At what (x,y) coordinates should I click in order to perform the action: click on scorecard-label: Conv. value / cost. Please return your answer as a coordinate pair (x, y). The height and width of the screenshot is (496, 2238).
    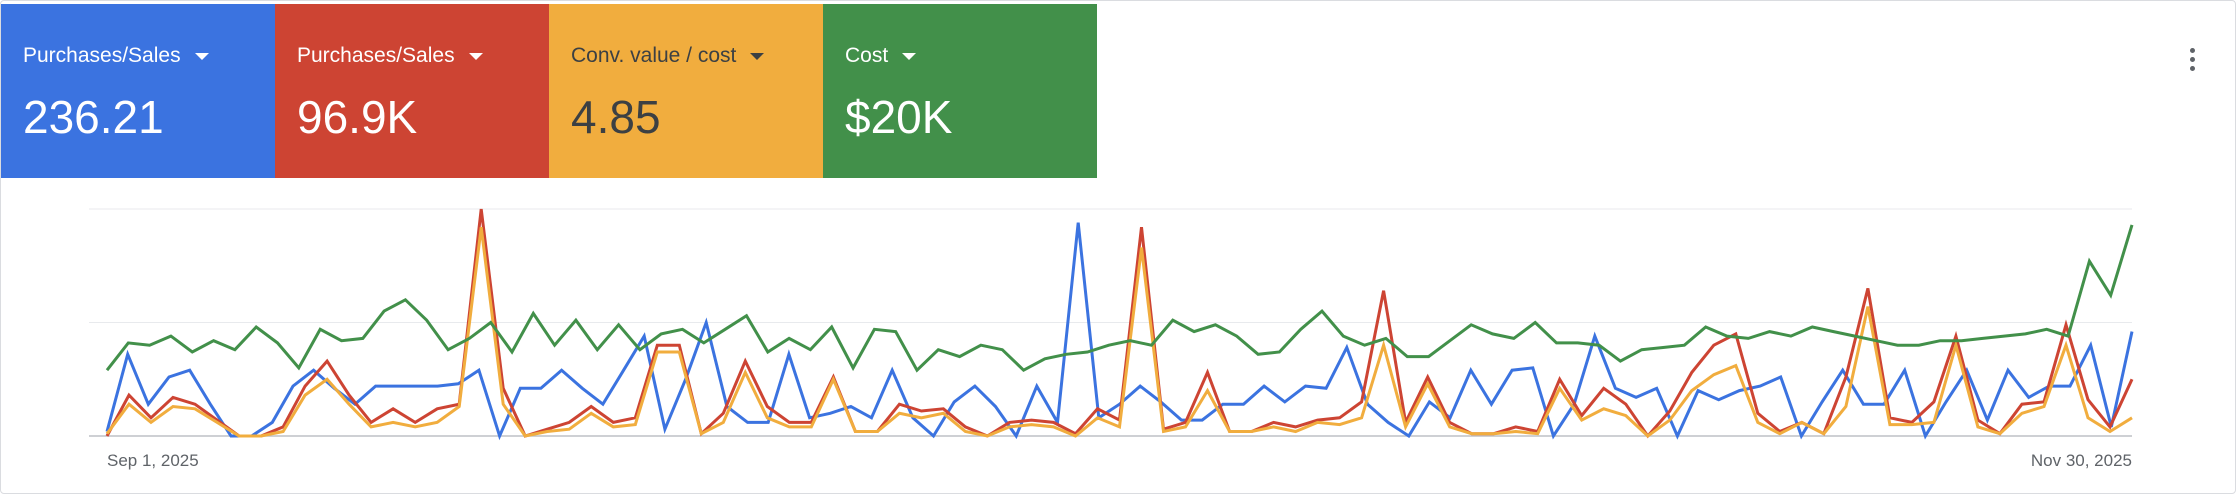
    Looking at the image, I should click on (697, 56).